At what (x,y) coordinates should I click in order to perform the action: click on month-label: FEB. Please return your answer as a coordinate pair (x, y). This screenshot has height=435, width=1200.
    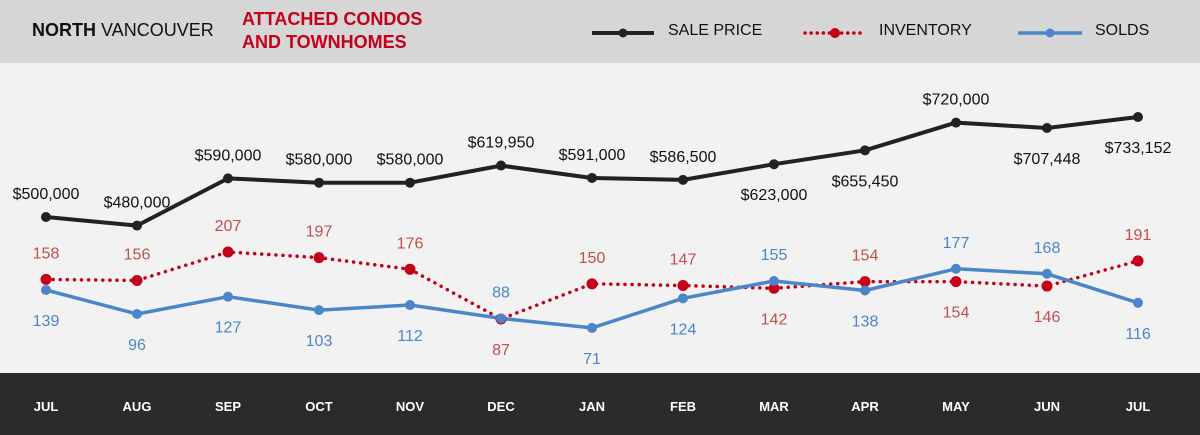
    Looking at the image, I should click on (683, 406).